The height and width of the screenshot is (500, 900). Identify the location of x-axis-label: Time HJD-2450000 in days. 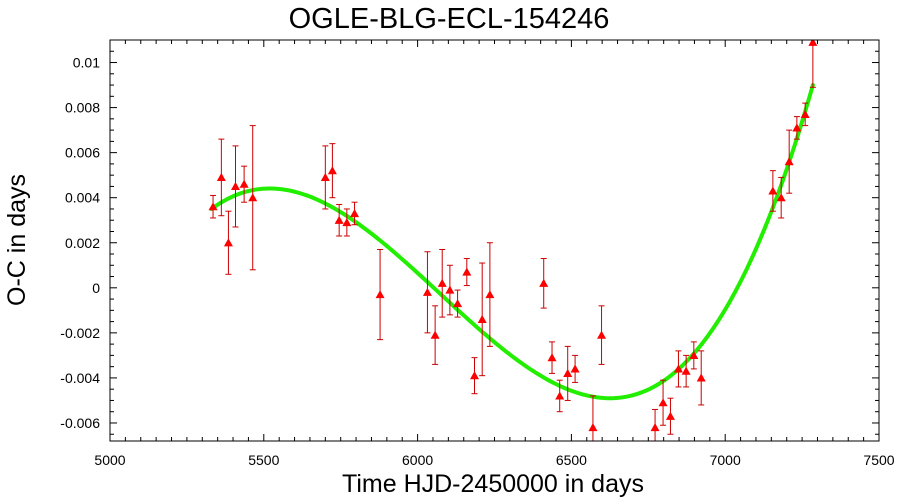
(493, 484).